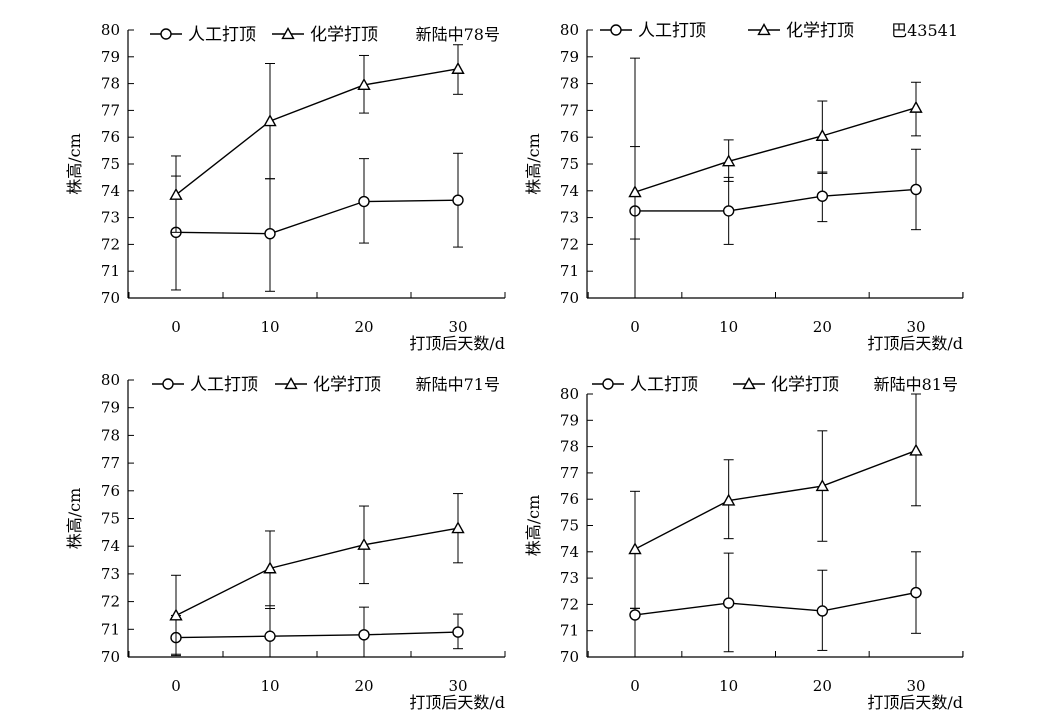  Describe the element at coordinates (458, 384) in the screenshot. I see `cultivar-label: 新陆中71号` at that location.